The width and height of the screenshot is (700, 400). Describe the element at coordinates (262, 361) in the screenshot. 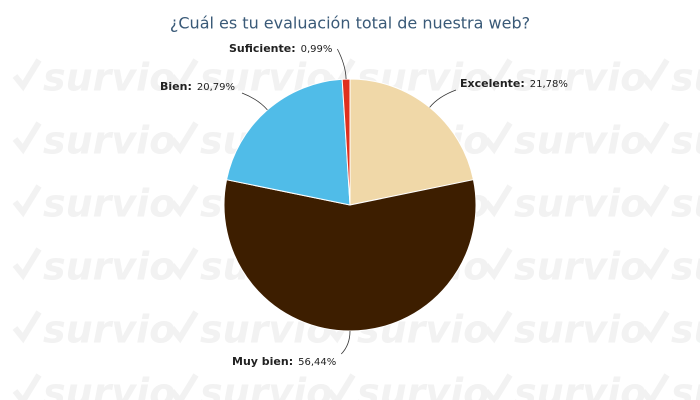

I see `slice-label-name: Muy bien:` at that location.